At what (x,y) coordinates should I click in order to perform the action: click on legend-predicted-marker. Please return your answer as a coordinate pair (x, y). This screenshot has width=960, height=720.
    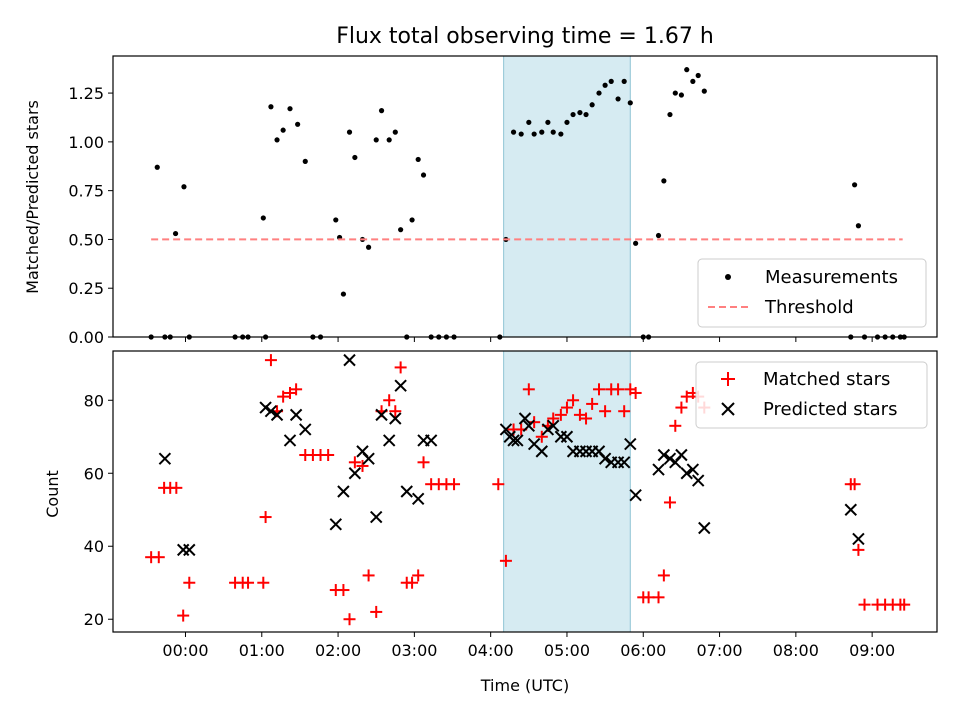
    Looking at the image, I should click on (728, 409).